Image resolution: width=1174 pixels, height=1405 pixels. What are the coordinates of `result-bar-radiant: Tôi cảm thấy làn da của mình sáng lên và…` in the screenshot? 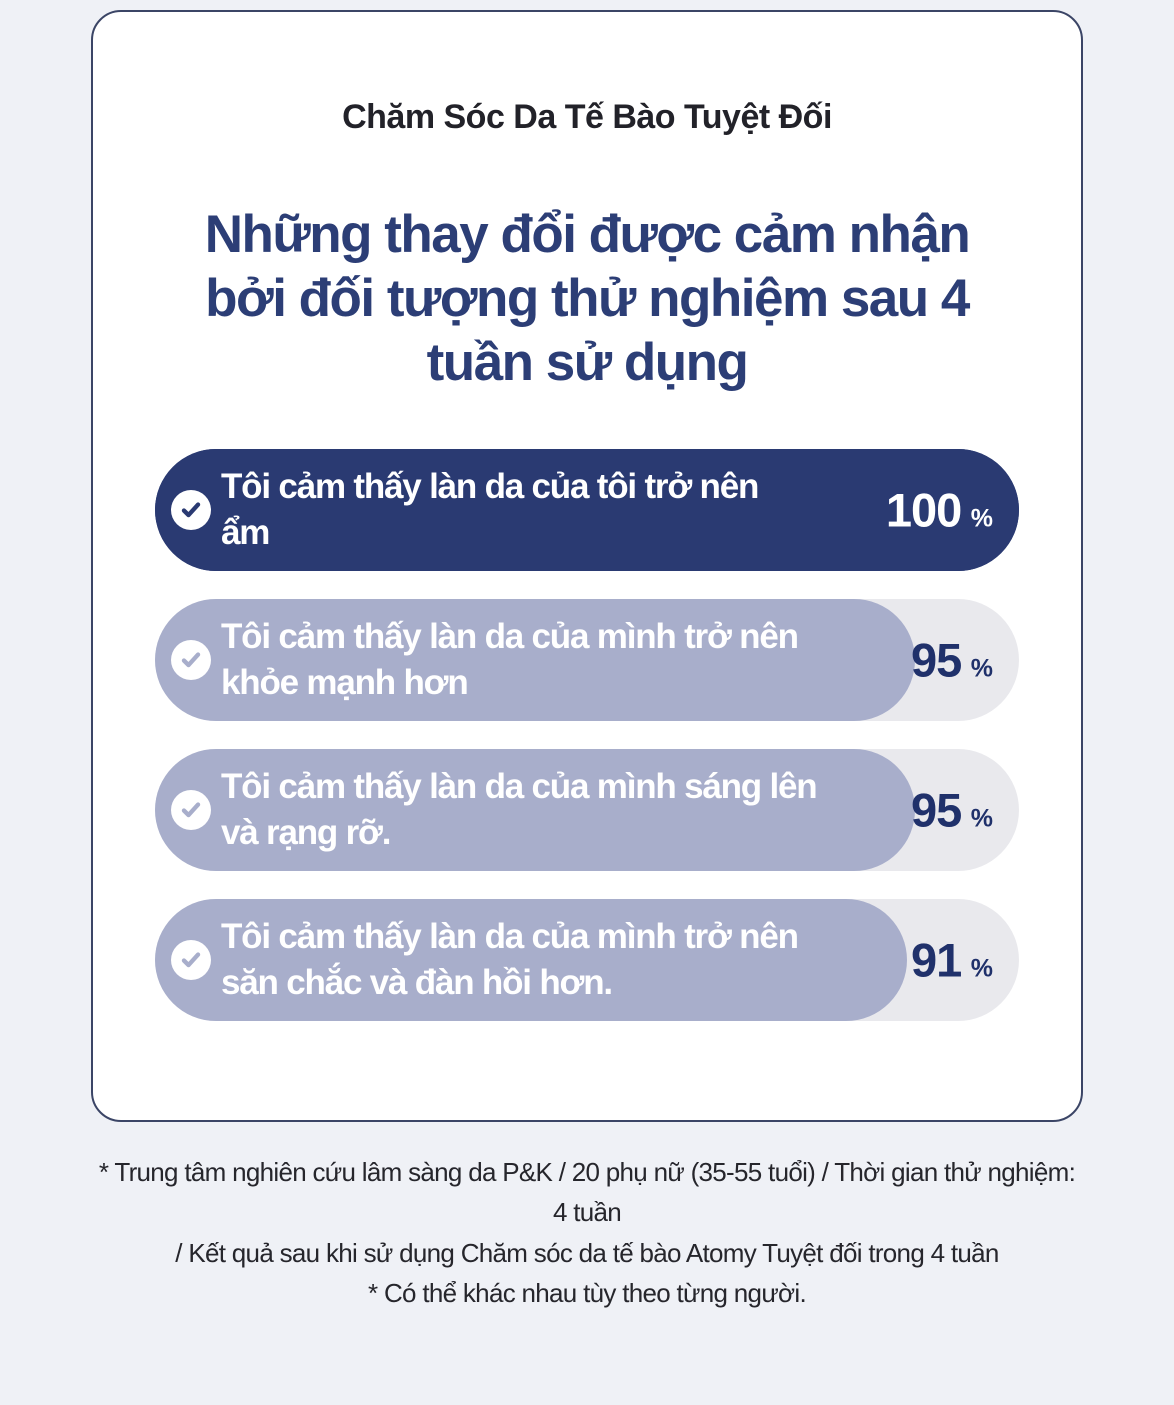 It's located at (587, 810).